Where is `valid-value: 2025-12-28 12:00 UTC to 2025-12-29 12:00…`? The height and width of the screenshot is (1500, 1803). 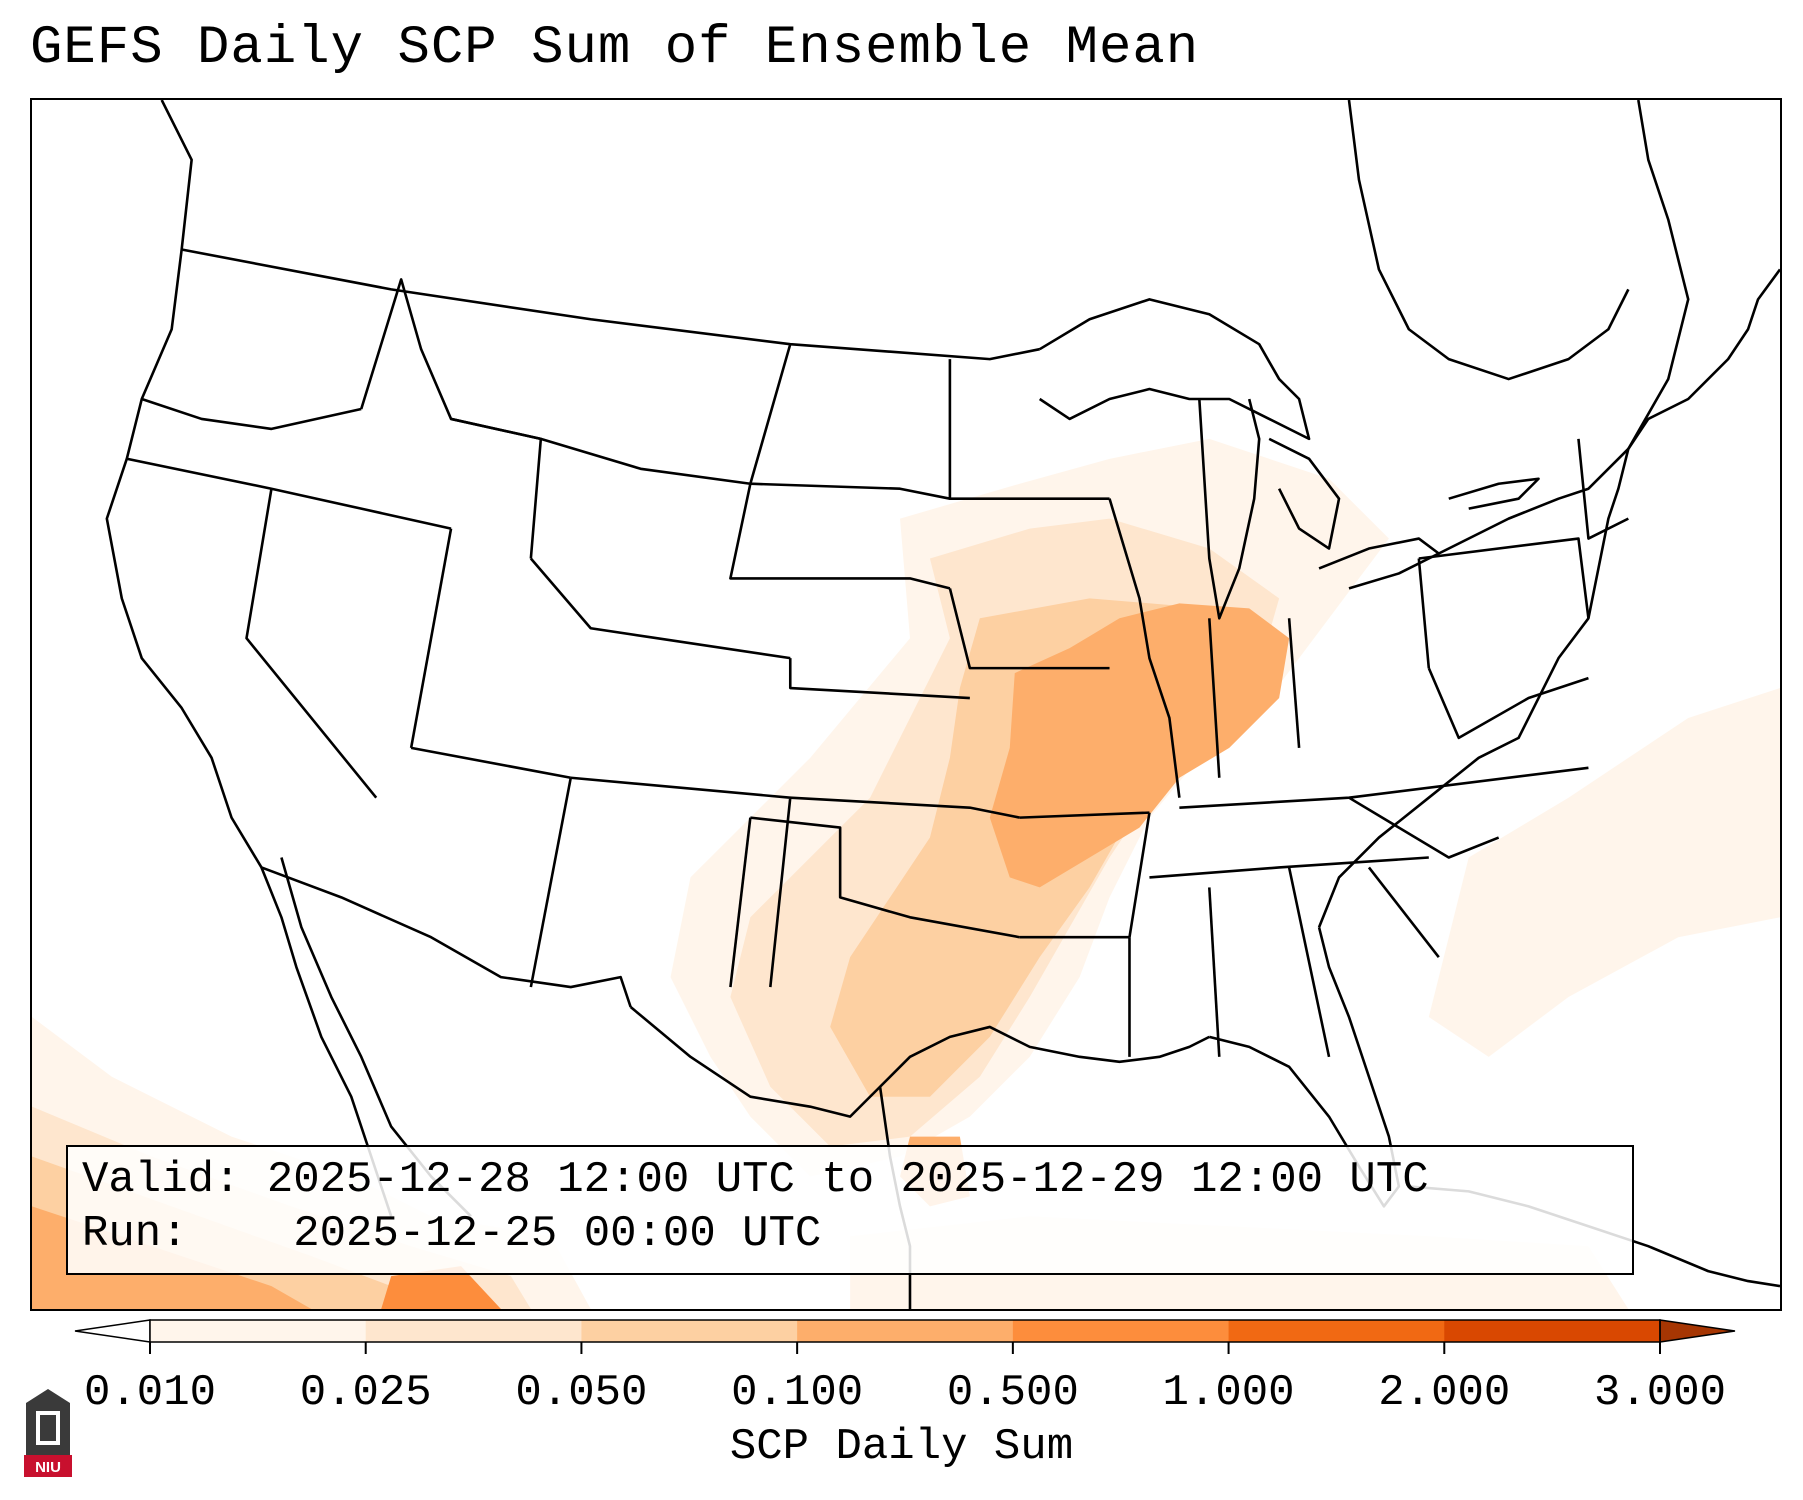
valid-value: 2025-12-28 12:00 UTC to 2025-12-29 12:00… is located at coordinates (847, 1180).